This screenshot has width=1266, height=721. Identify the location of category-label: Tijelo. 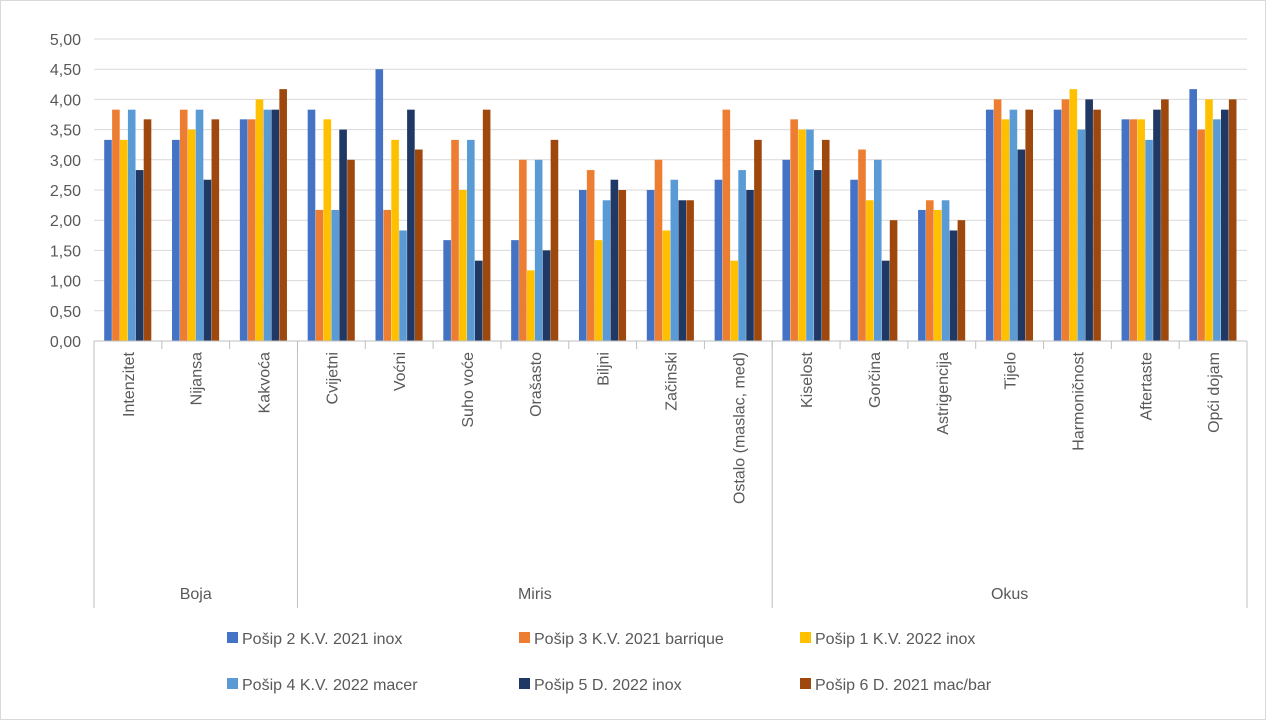
(1011, 371).